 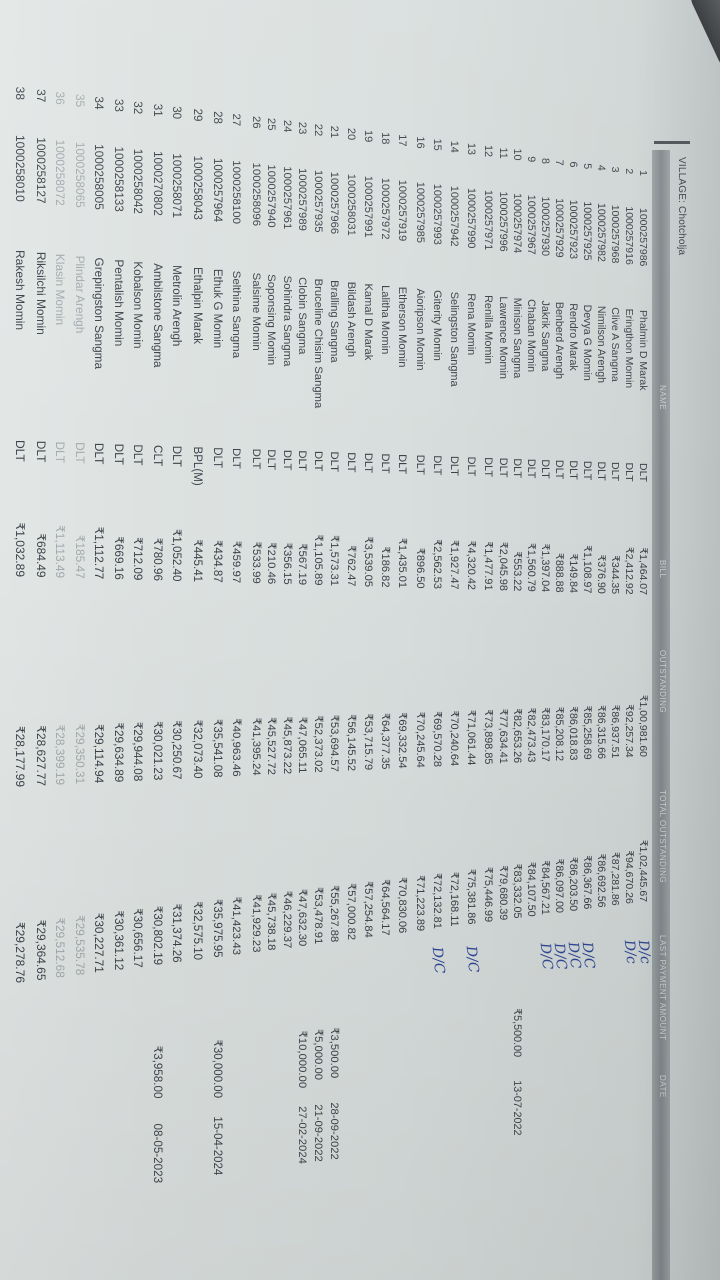 What do you see at coordinates (385, 208) in the screenshot?
I see `consumer-id: 1000257972` at bounding box center [385, 208].